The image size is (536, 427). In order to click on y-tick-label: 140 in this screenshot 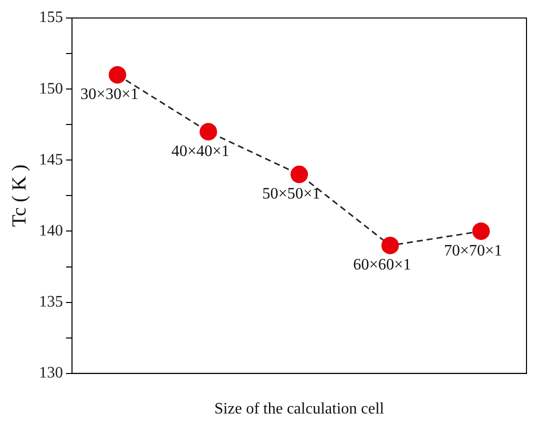, I will do `click(51, 231)`.